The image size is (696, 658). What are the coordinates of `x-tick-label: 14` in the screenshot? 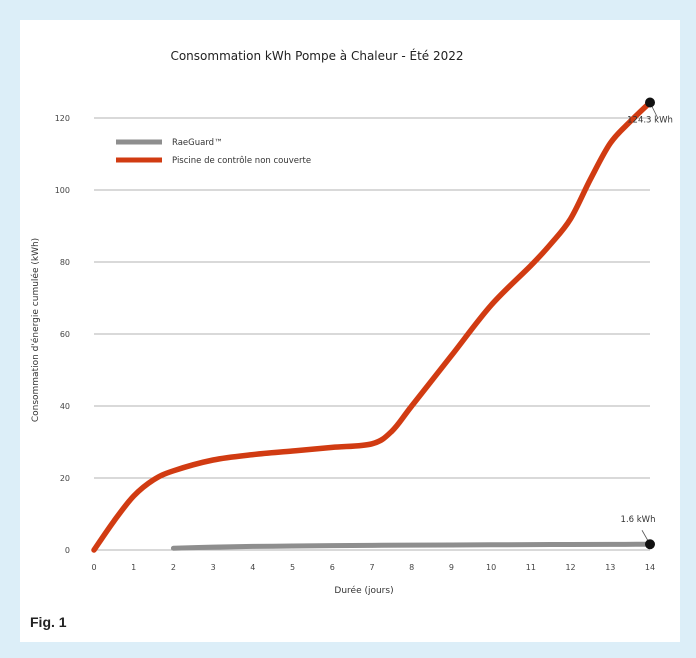 It's located at (650, 567).